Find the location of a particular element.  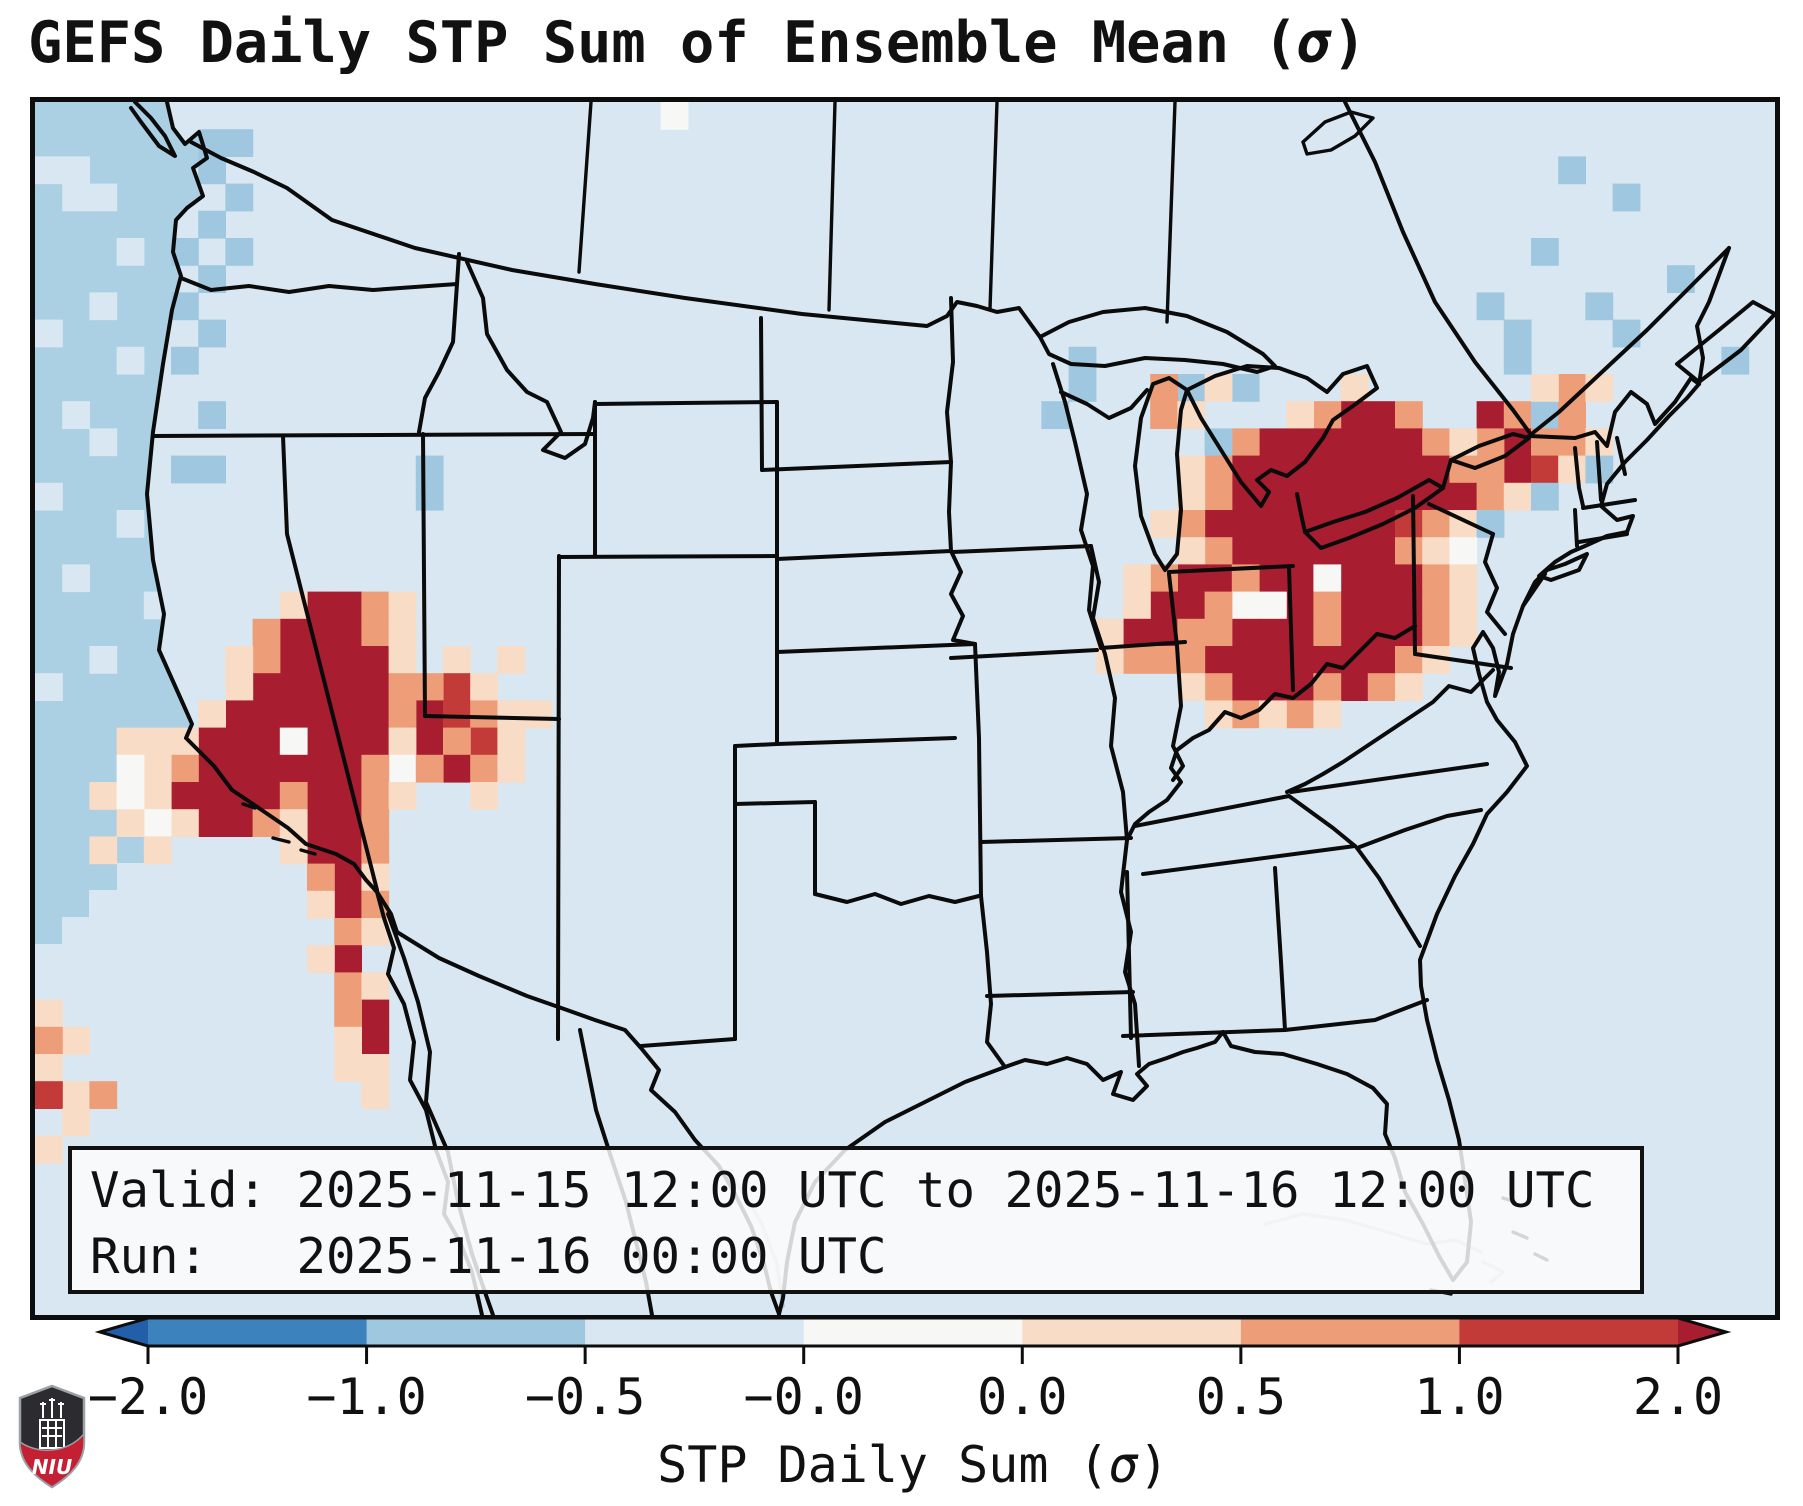

upper-peninsula-border is located at coordinates (1104, 404).